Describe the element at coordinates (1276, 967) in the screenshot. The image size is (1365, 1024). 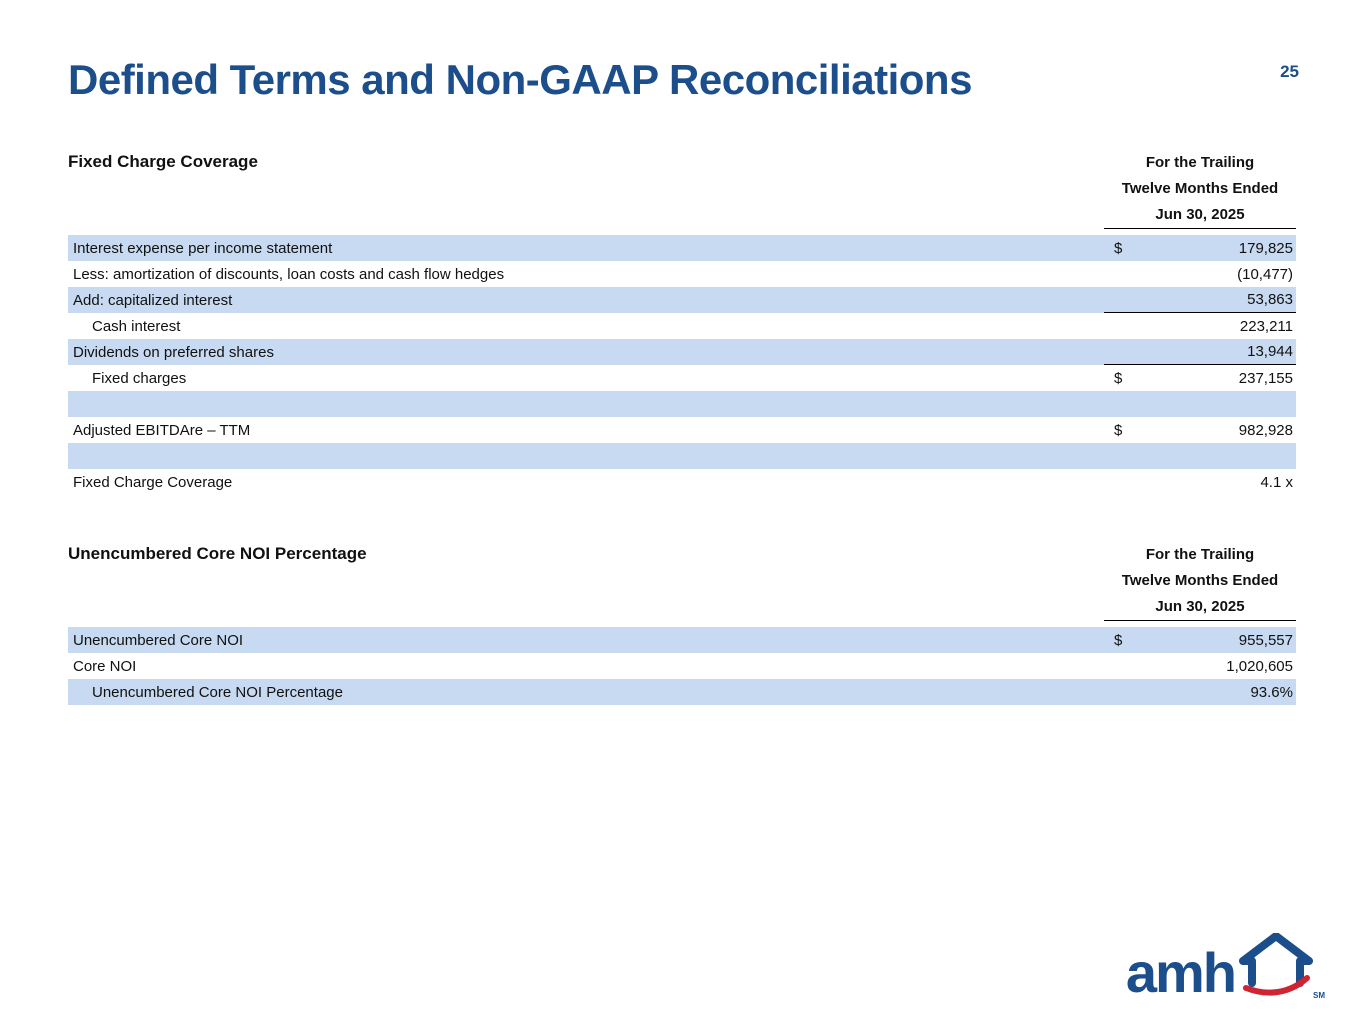
I see `house-icon` at that location.